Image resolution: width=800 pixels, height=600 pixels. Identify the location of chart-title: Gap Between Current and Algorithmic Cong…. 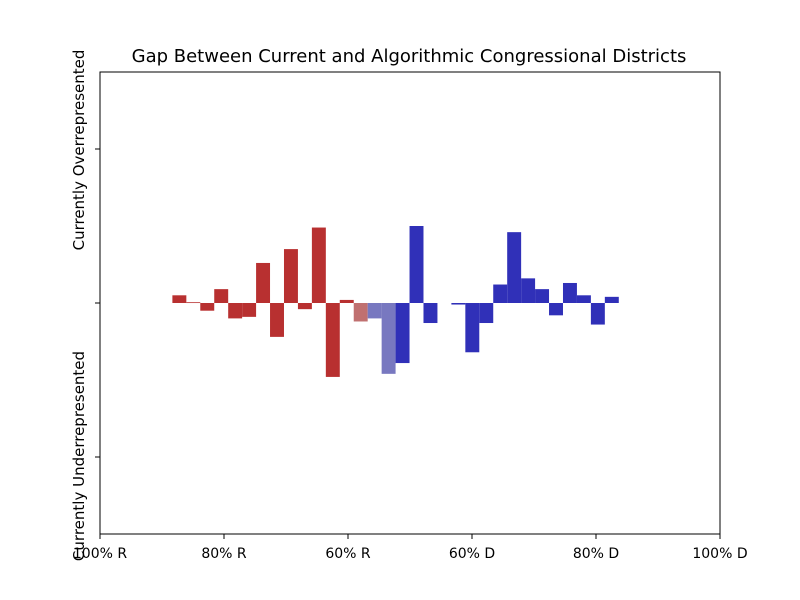
(409, 56).